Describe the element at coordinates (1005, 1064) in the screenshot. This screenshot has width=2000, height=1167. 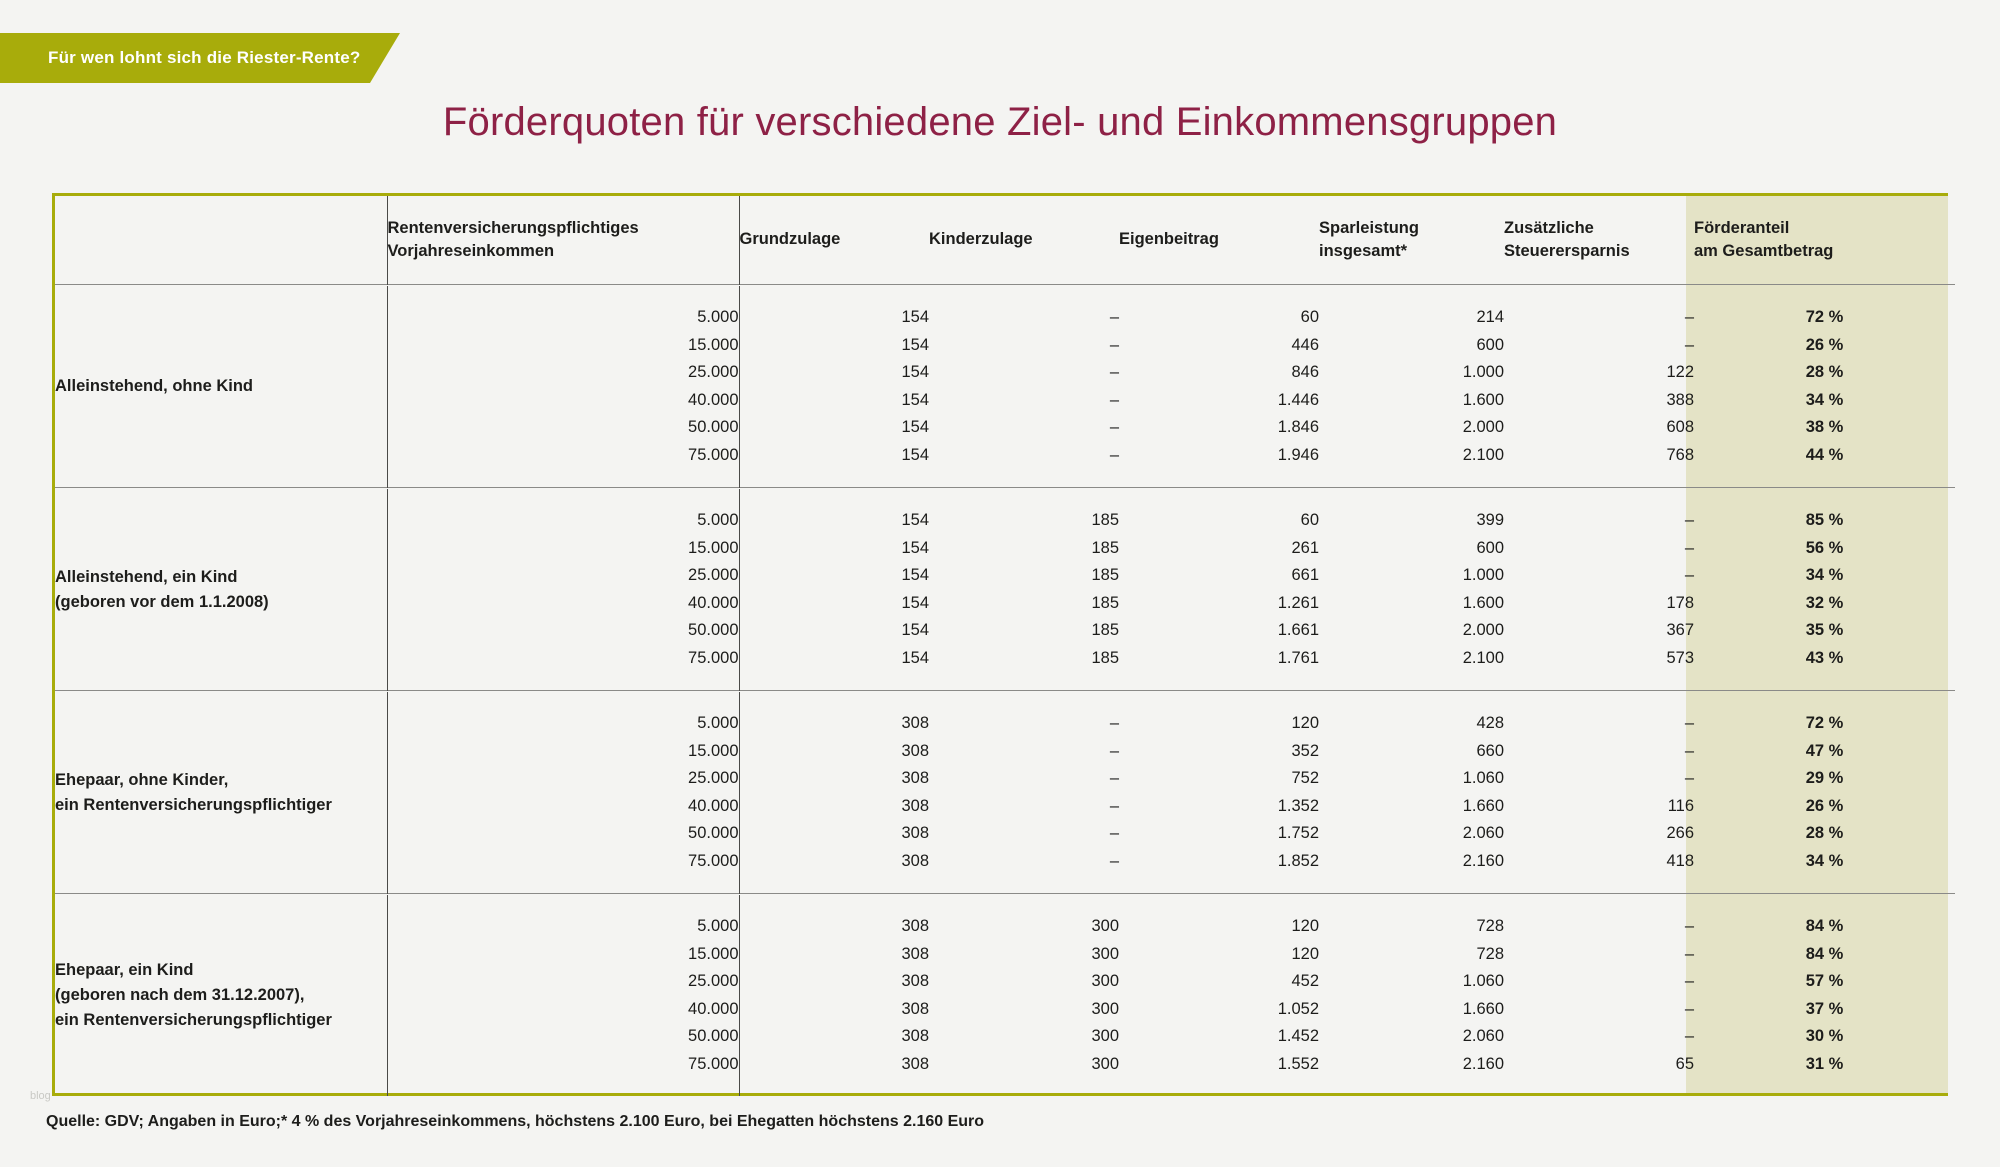
I see `table-row: 75.000 308 300 1.552 2.160 65 31 %` at that location.